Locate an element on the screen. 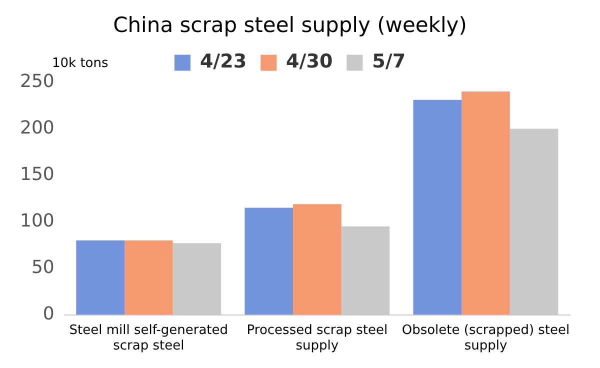 Image resolution: width=600 pixels, height=368 pixels. legend-label: 4/23 is located at coordinates (223, 61).